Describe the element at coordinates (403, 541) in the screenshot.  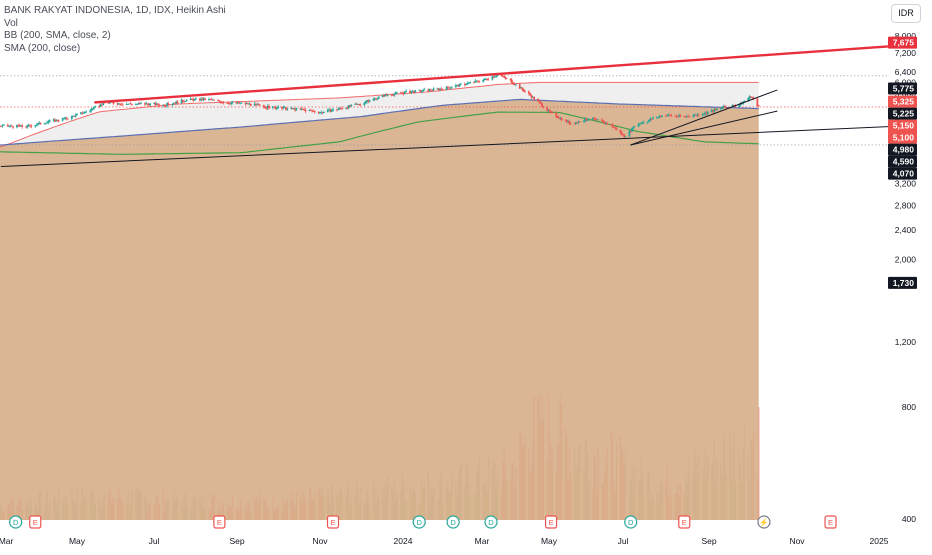
I see `x-tick-label: 2024` at that location.